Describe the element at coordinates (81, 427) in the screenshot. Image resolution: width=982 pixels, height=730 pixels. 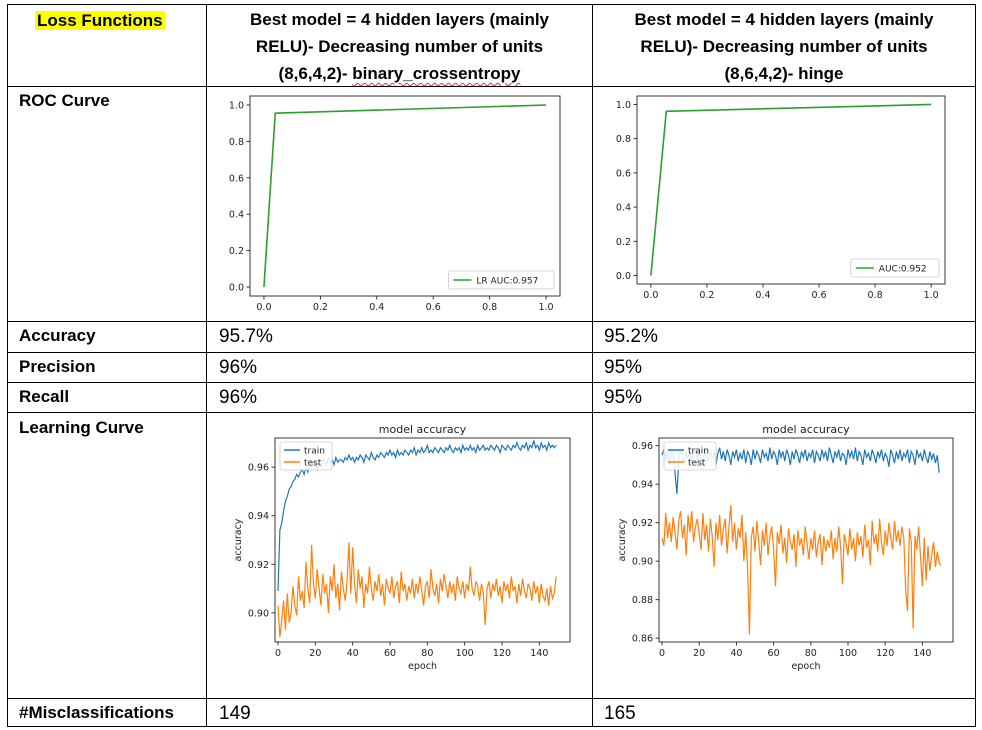
I see `row-label-learning-curve: Learning Curve` at that location.